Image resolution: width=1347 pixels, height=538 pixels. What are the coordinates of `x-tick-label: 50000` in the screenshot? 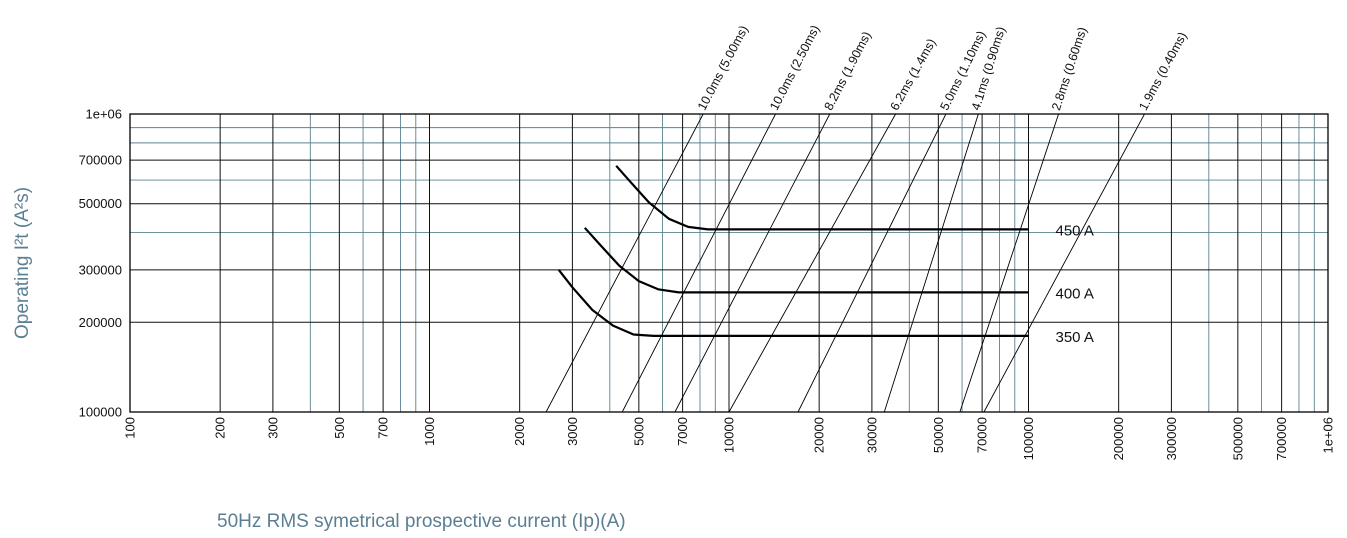 It's located at (938, 435).